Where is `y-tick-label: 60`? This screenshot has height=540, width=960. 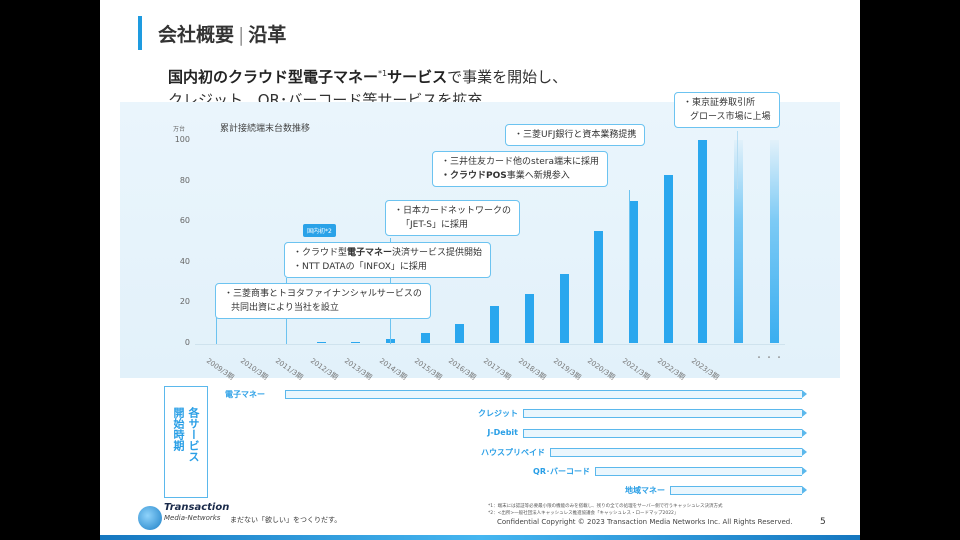 y-tick-label: 60 is located at coordinates (184, 221).